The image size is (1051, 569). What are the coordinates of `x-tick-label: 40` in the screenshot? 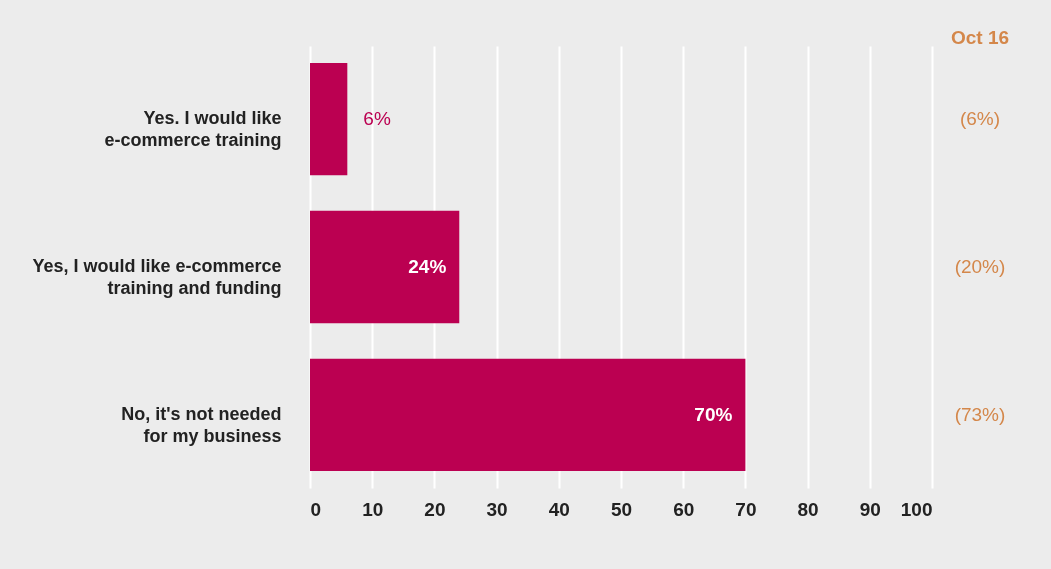 It's located at (559, 509).